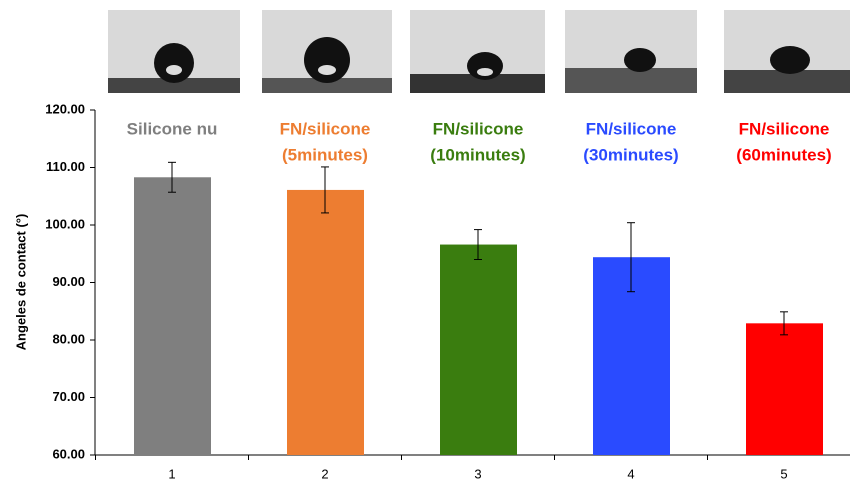  Describe the element at coordinates (68, 396) in the screenshot. I see `y-tick-label: 70.00` at that location.